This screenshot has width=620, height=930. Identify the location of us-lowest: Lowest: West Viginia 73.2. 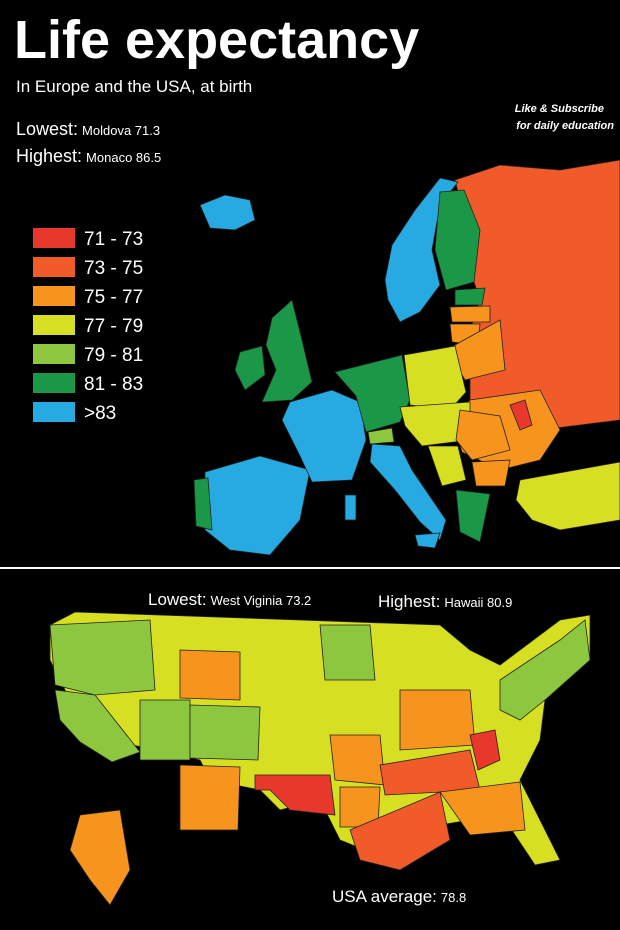
(229, 599).